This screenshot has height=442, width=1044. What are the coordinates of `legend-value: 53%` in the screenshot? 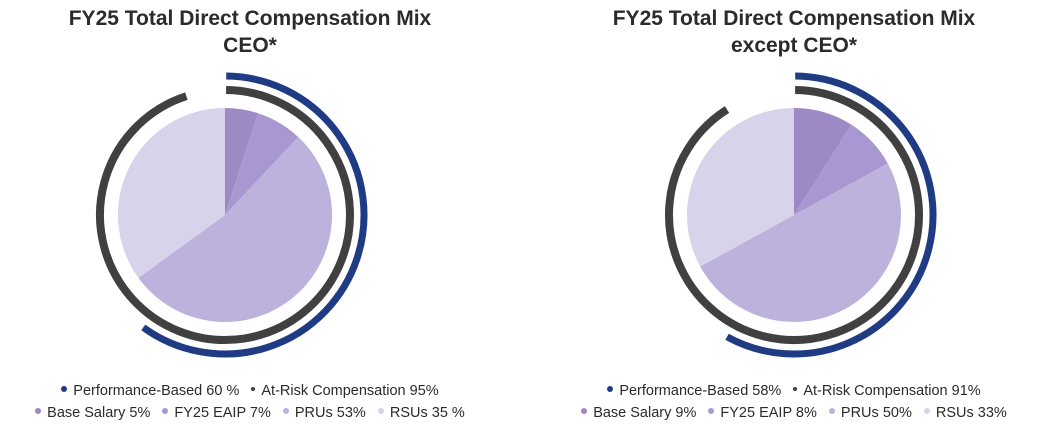 It's located at (351, 413).